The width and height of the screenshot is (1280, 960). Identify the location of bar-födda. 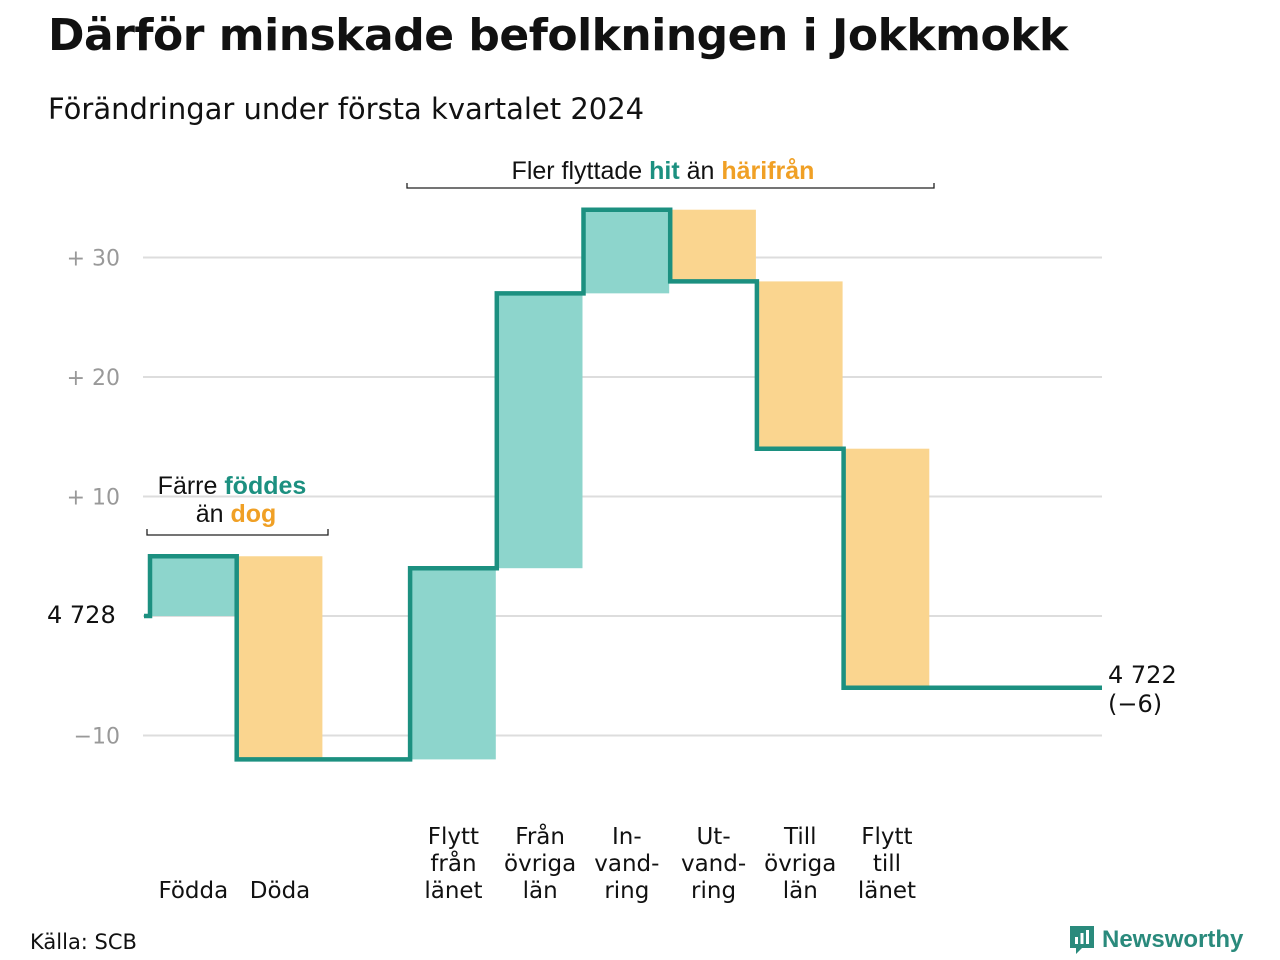
(193, 586).